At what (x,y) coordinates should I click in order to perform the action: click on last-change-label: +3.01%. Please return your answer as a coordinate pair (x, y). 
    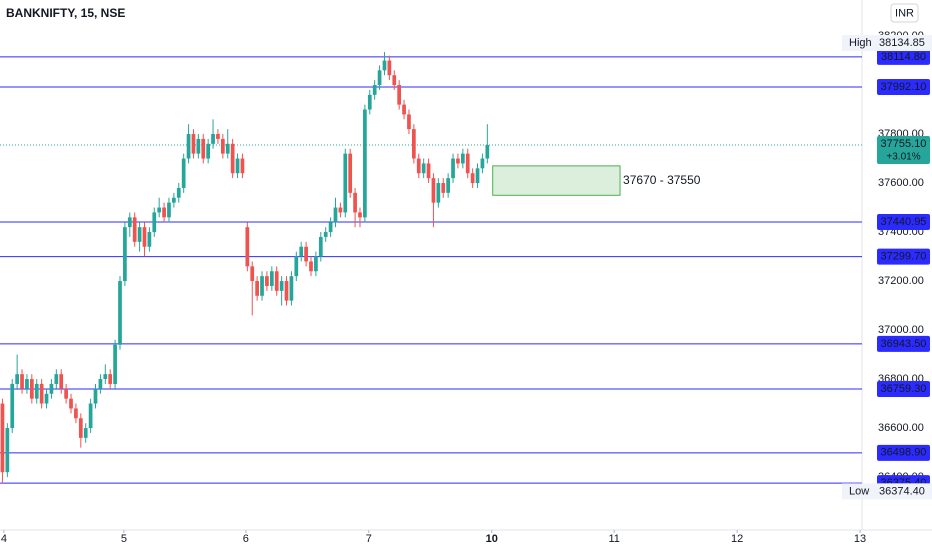
    Looking at the image, I should click on (903, 157).